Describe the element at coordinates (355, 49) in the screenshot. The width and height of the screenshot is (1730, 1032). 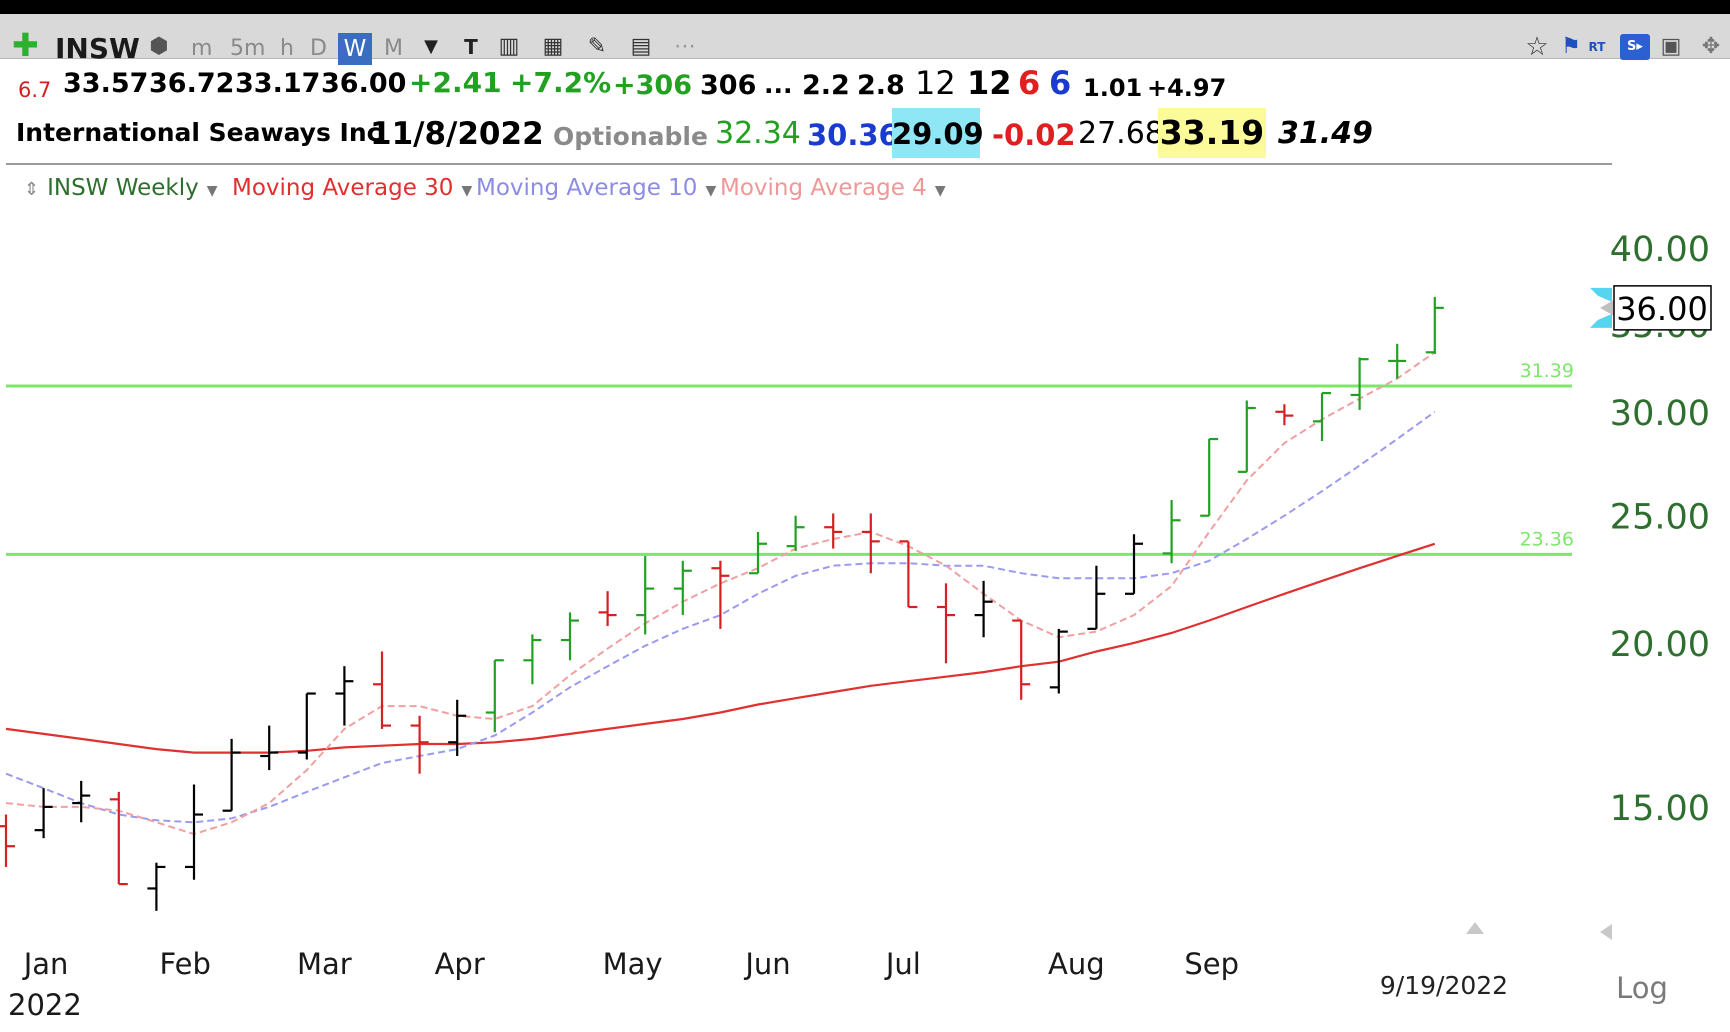
I see `timeframe-week: W` at that location.